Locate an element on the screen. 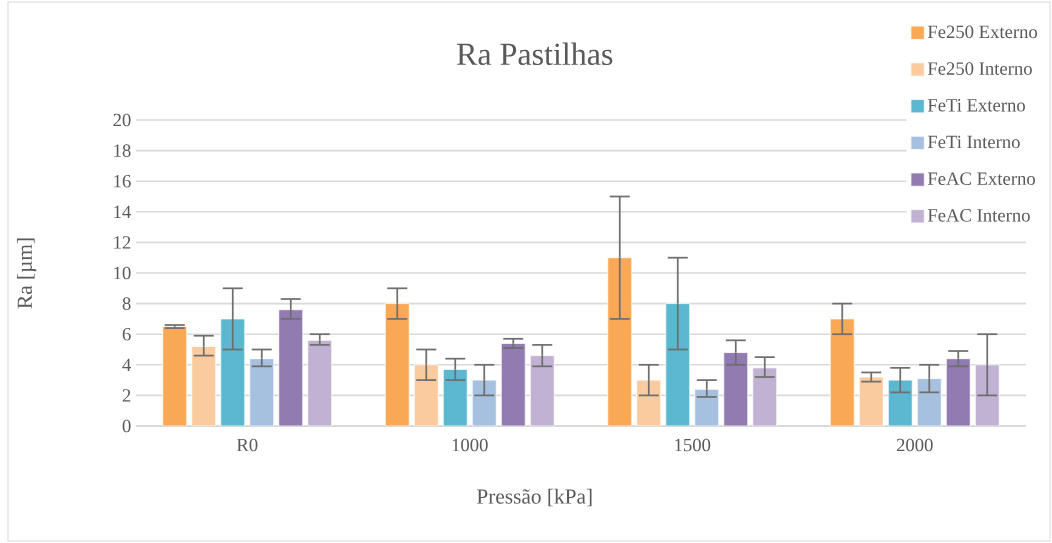  y-axis-title: Ra [µm] is located at coordinates (26, 273).